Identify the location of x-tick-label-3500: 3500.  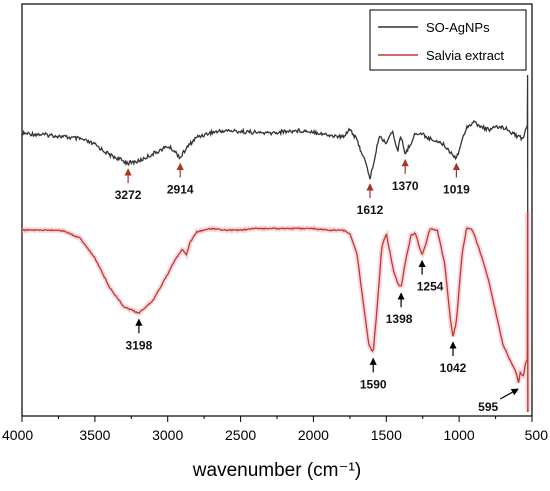
(94, 435).